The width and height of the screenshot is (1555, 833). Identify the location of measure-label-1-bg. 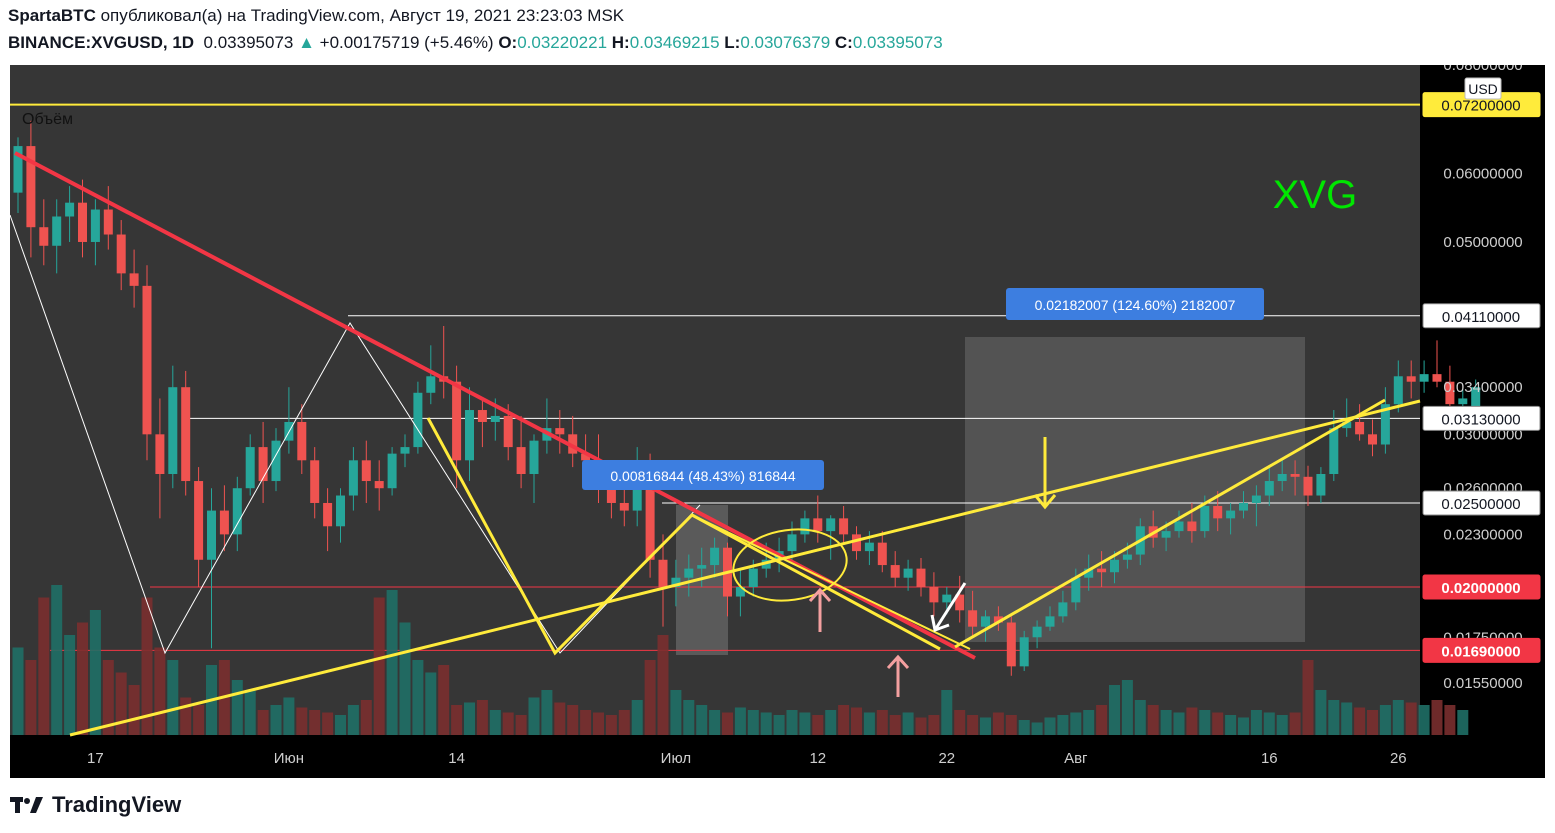
(703, 475).